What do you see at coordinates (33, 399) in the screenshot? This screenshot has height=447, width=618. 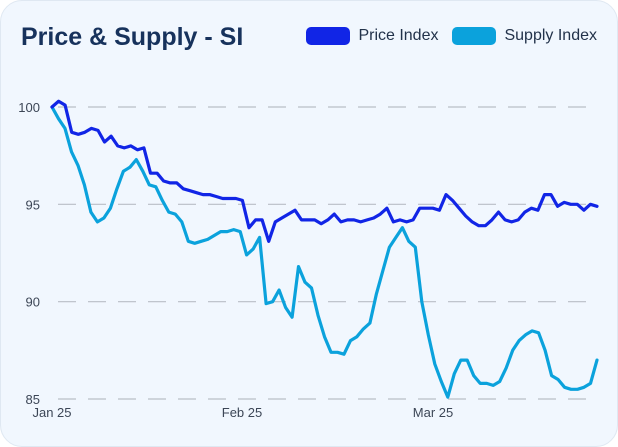 I see `y-tick-label-85: 85` at bounding box center [33, 399].